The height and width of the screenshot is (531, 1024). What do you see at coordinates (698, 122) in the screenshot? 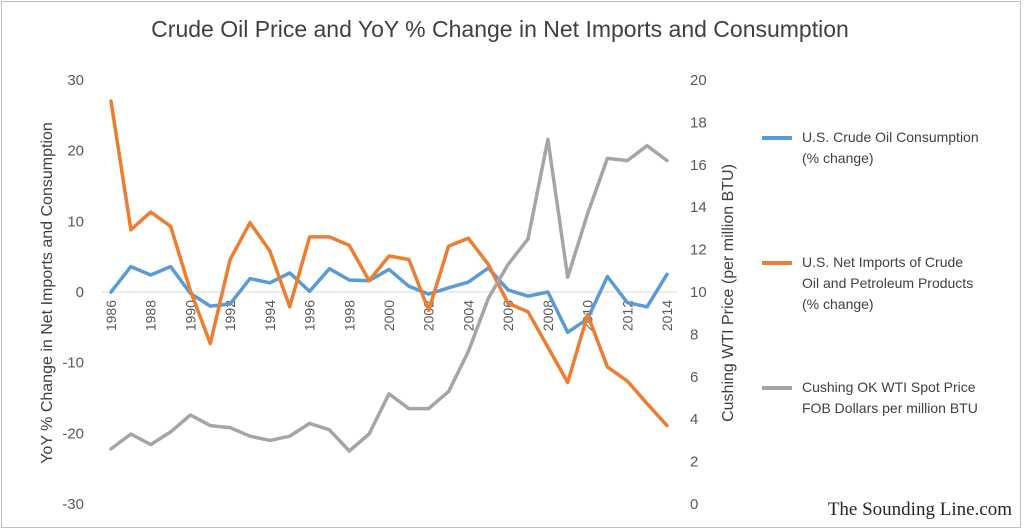
I see `y-right-tick-label: 18` at bounding box center [698, 122].